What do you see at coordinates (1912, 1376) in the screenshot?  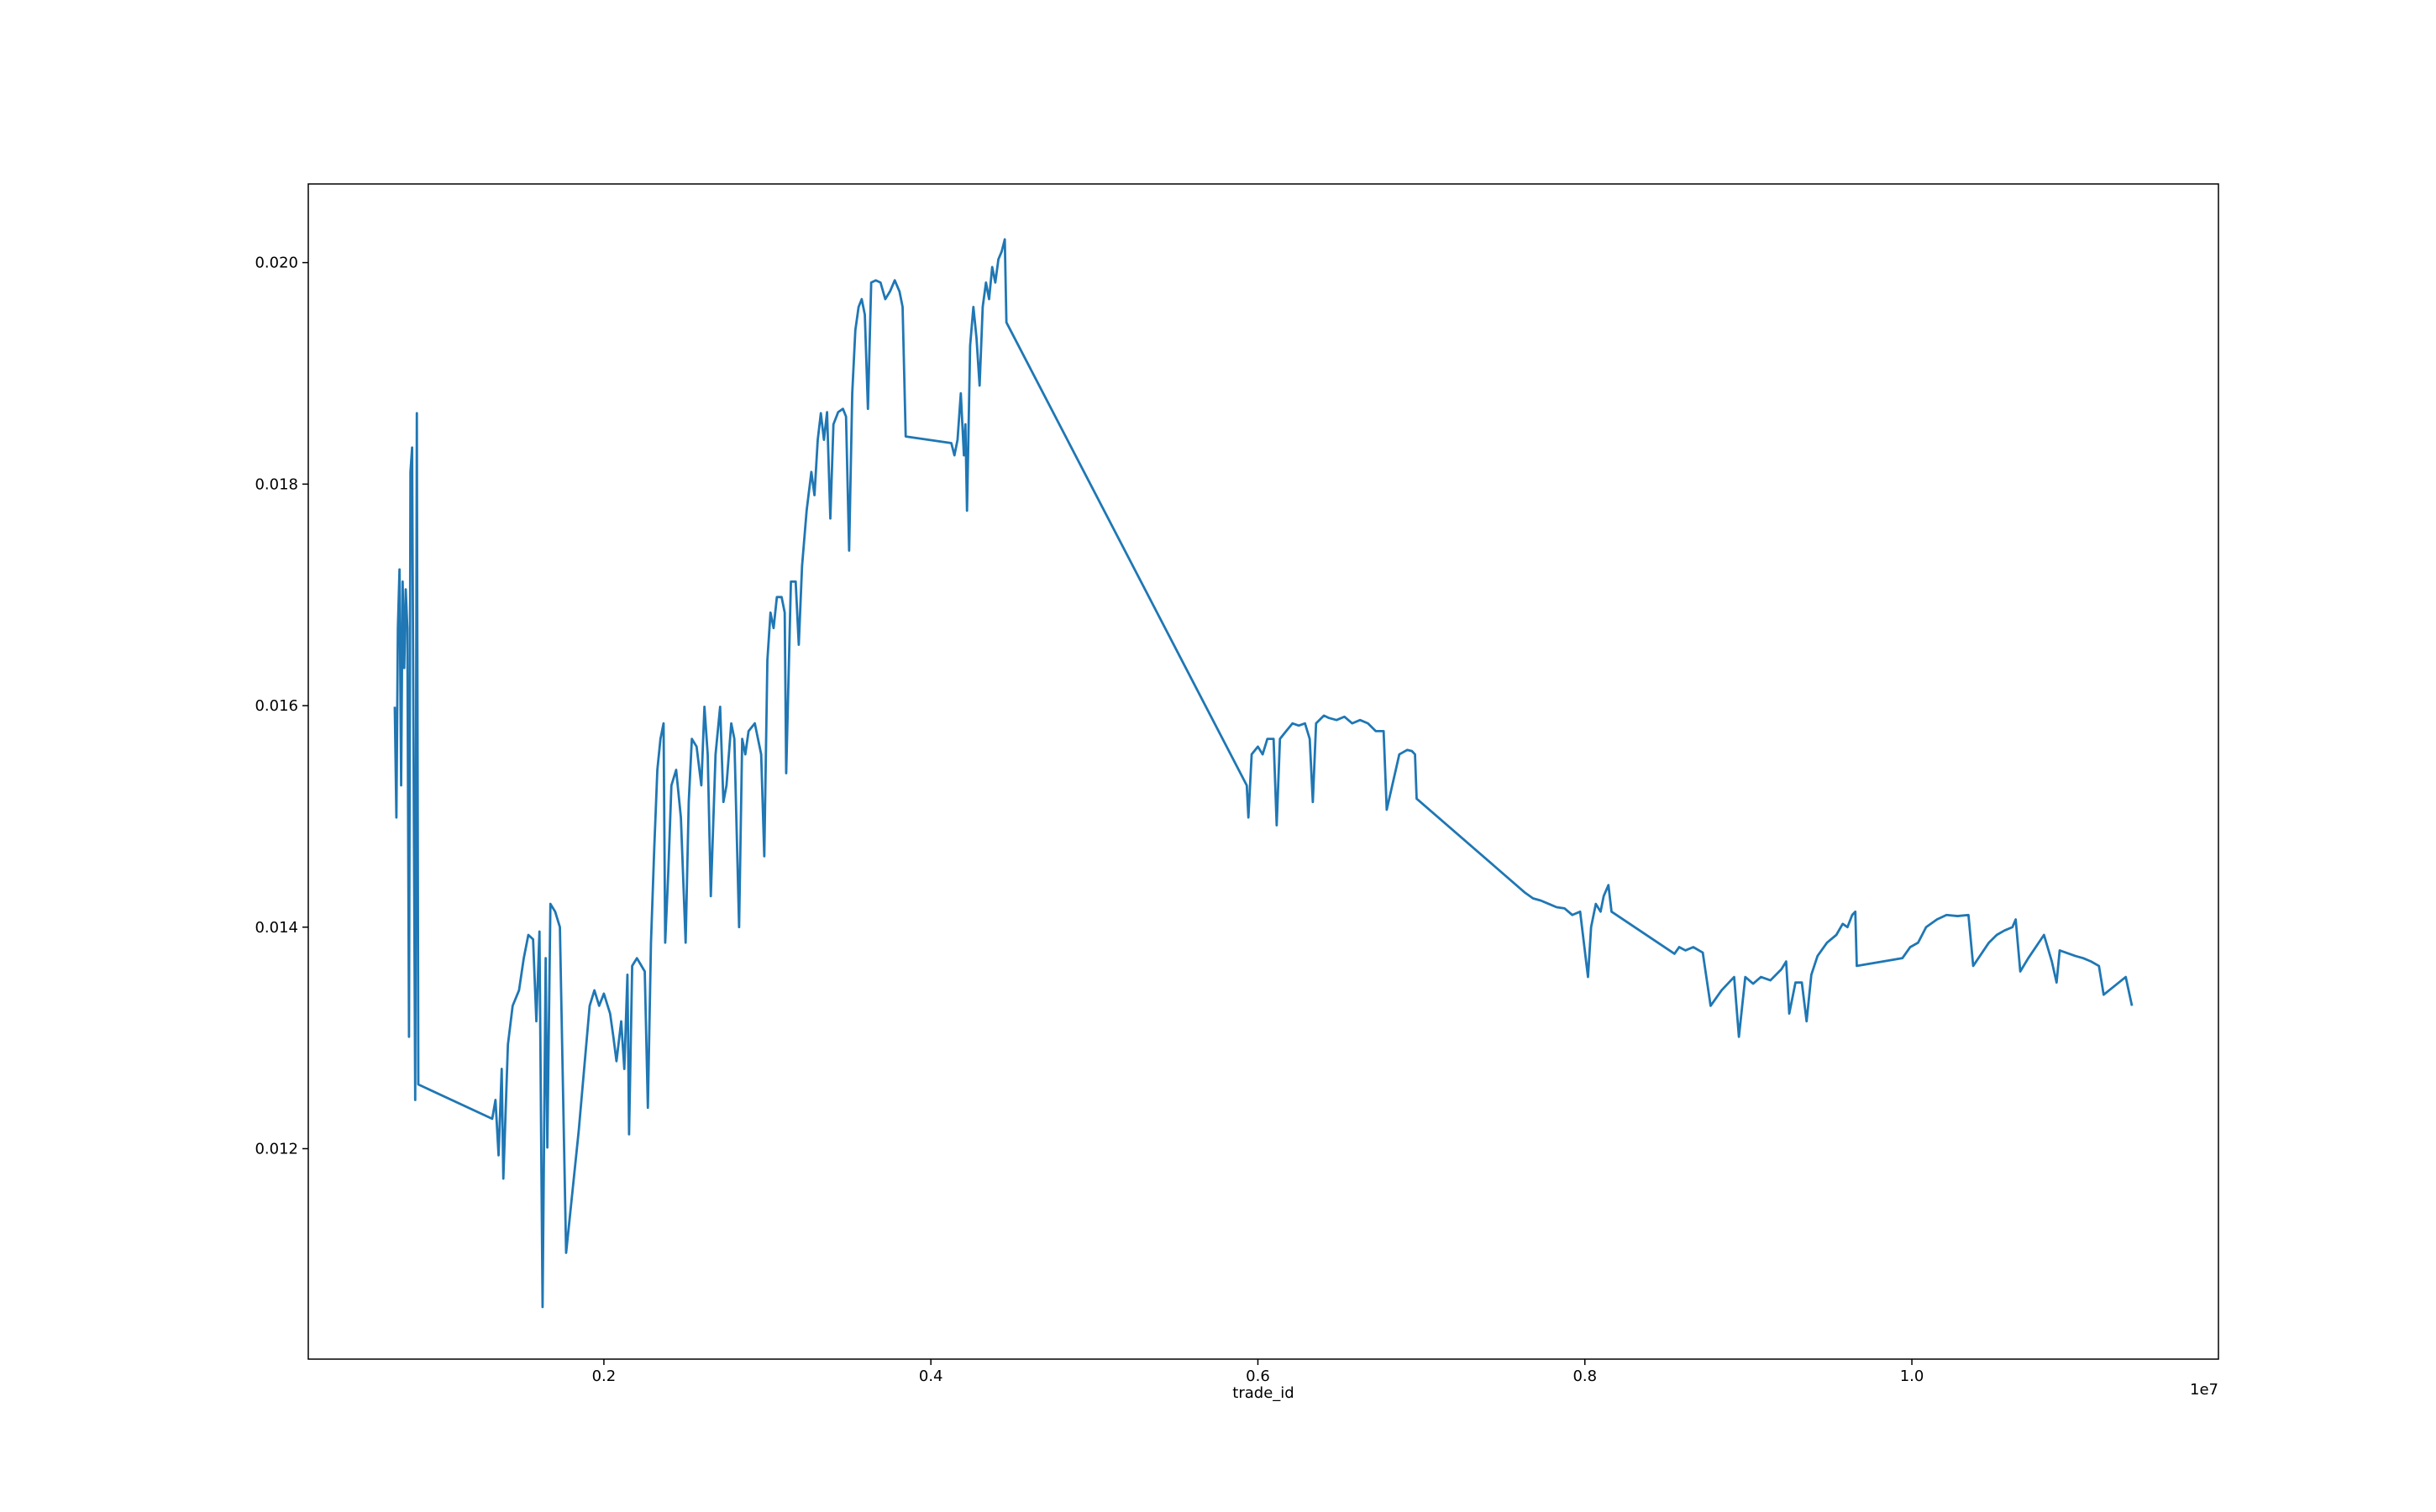 I see `x-tick-label: 1.0` at bounding box center [1912, 1376].